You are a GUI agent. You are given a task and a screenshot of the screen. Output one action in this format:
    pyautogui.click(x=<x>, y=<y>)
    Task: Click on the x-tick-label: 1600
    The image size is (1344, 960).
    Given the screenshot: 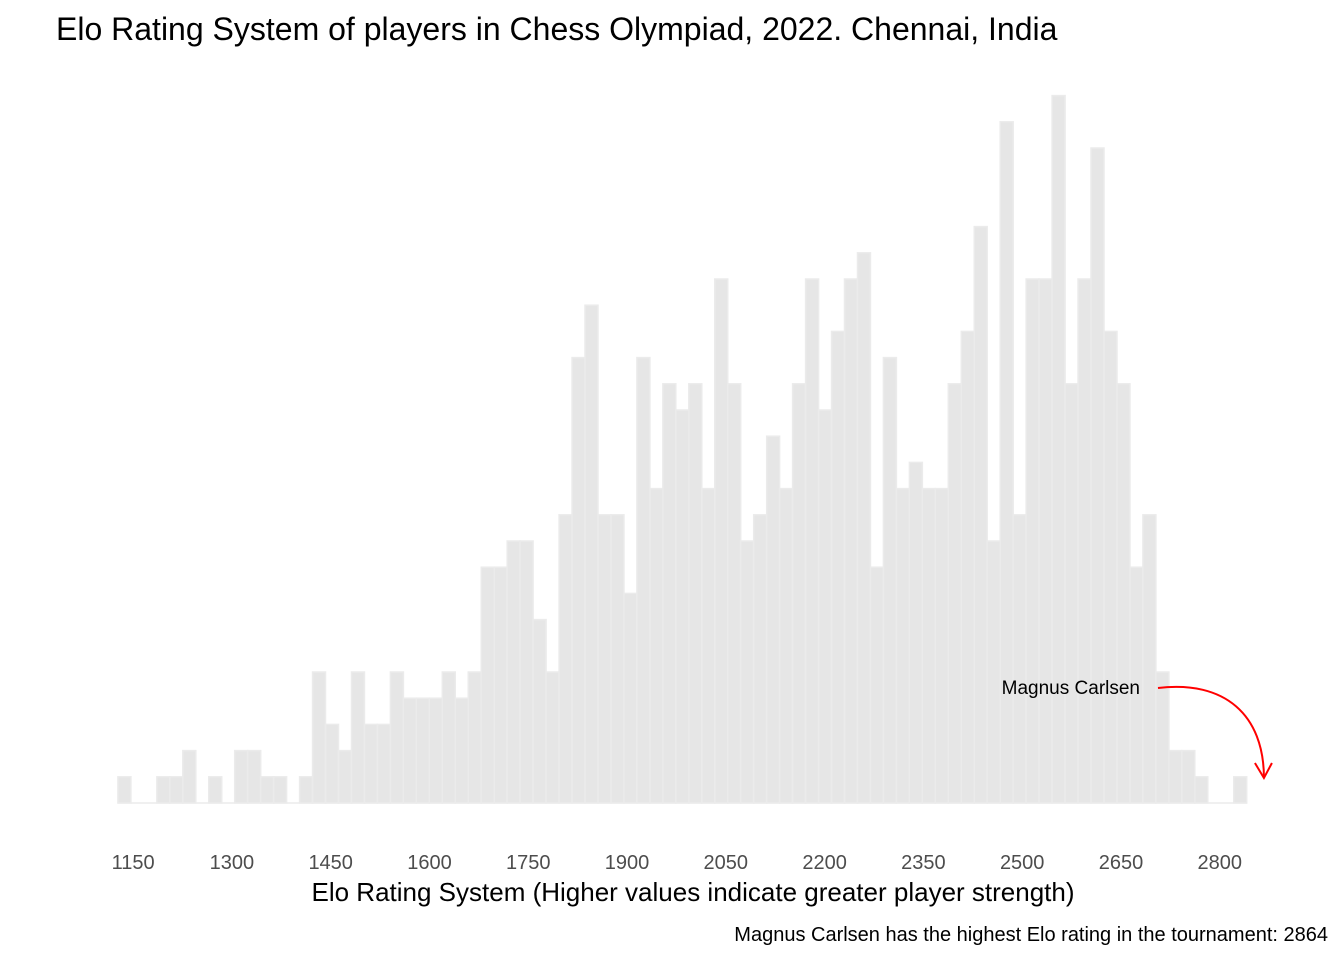 What is the action you would take?
    pyautogui.click(x=429, y=863)
    